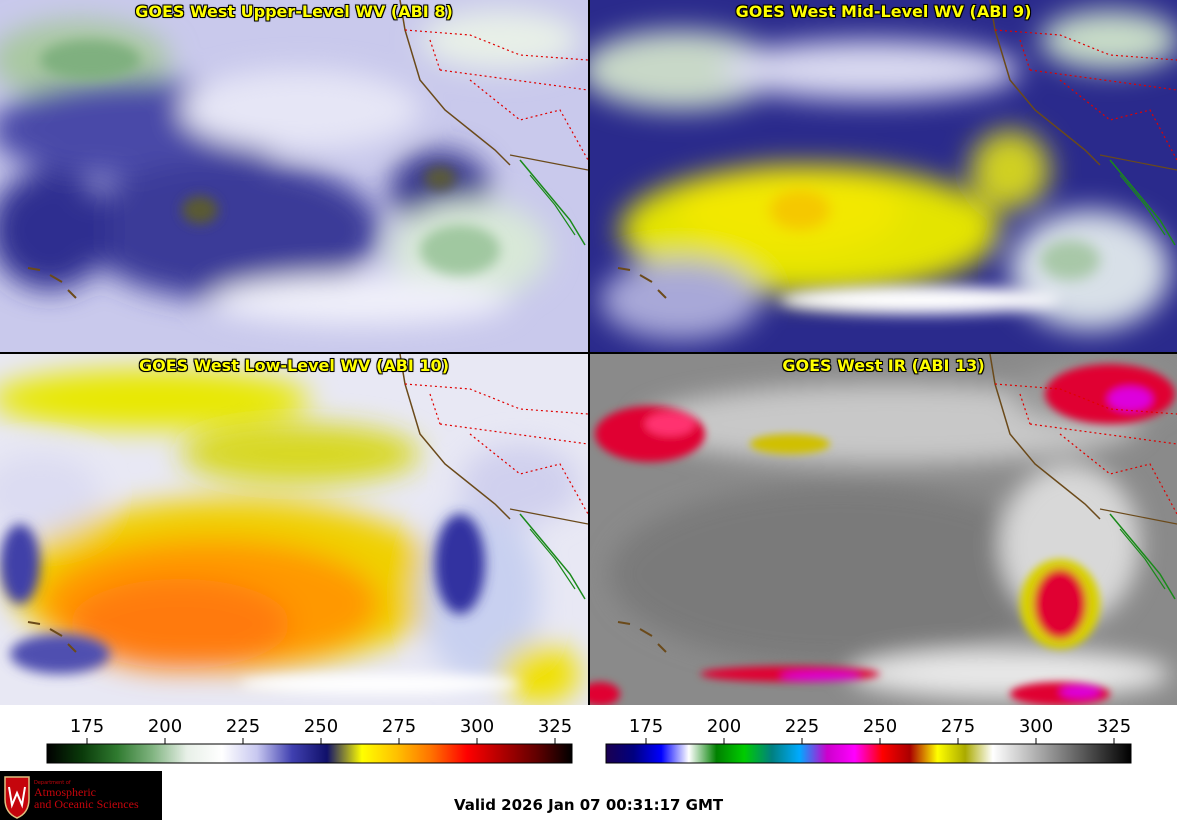  I want to click on logo-line-2: Atmospheric, so click(65, 792).